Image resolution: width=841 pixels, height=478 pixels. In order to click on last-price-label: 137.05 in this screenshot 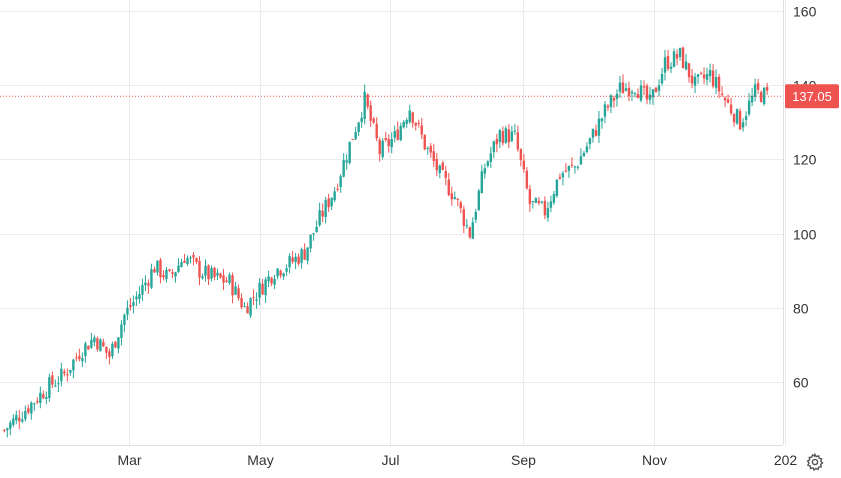, I will do `click(812, 96)`.